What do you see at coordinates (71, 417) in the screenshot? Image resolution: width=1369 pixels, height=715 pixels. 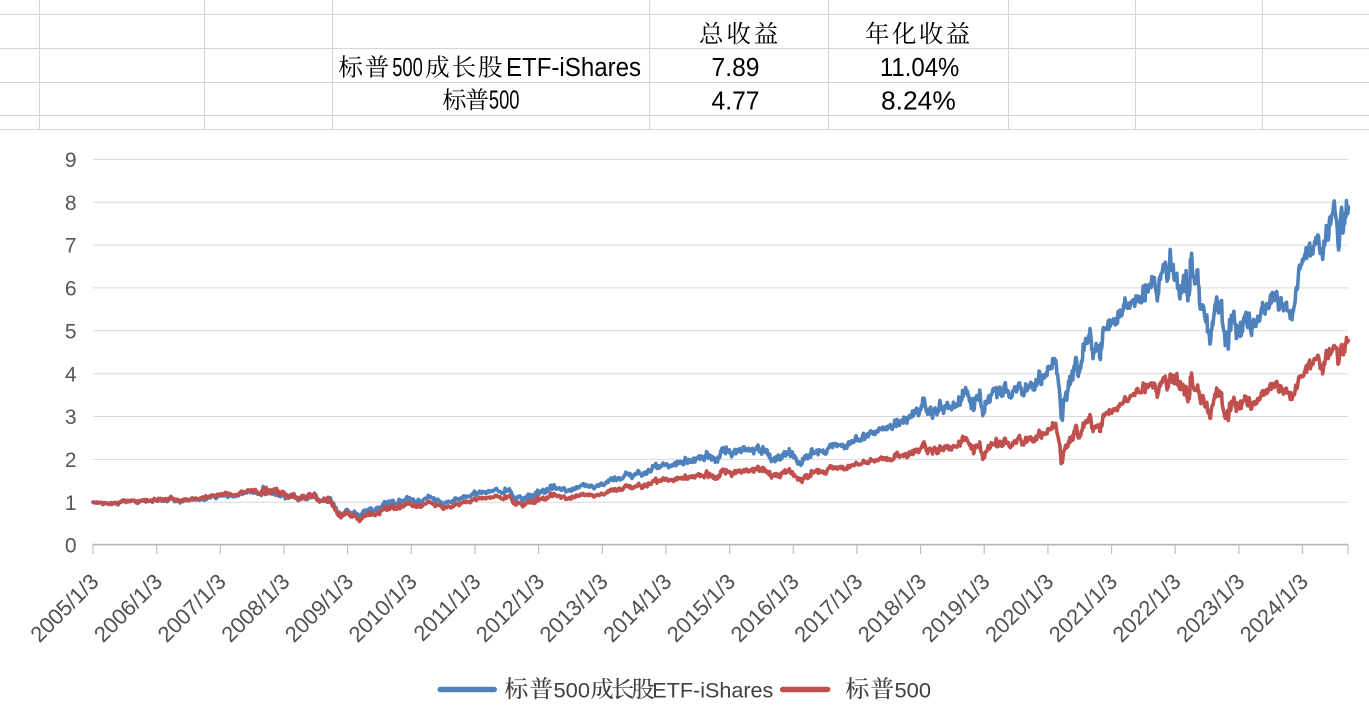 I see `svg-text: 3` at bounding box center [71, 417].